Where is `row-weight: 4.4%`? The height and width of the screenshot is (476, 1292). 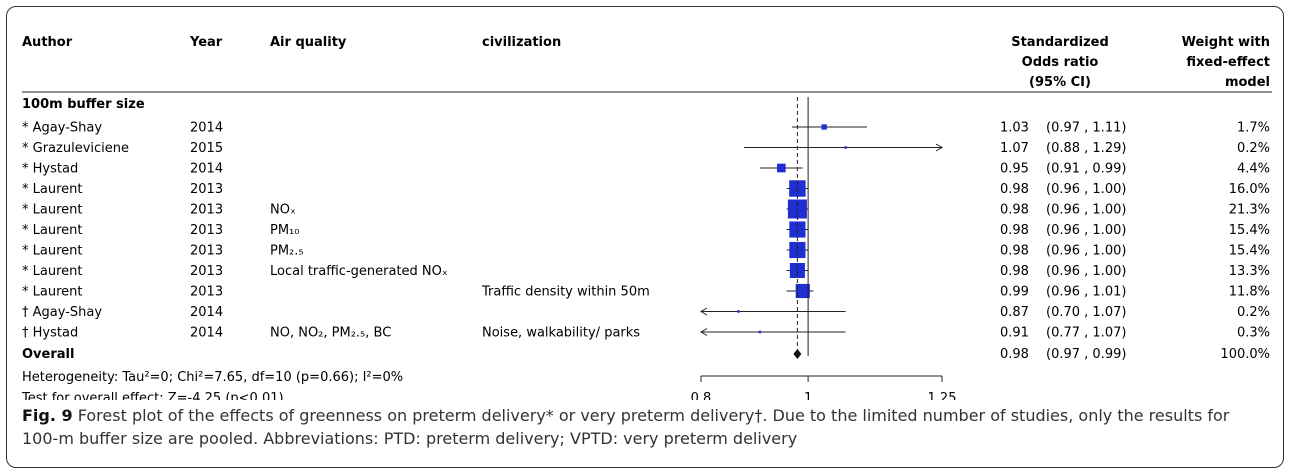
row-weight: 4.4% is located at coordinates (1253, 169).